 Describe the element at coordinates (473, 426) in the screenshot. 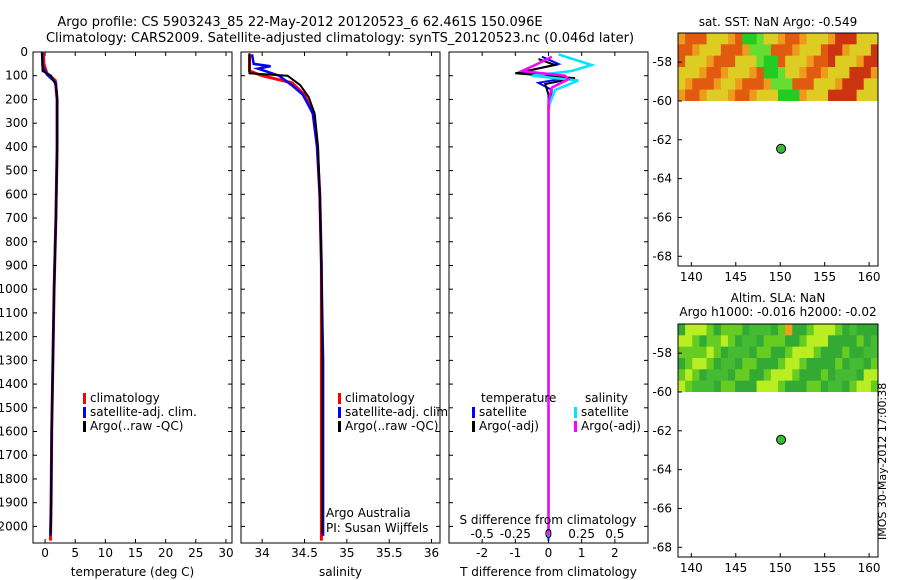

I see `diff-legend-t-swatch` at that location.